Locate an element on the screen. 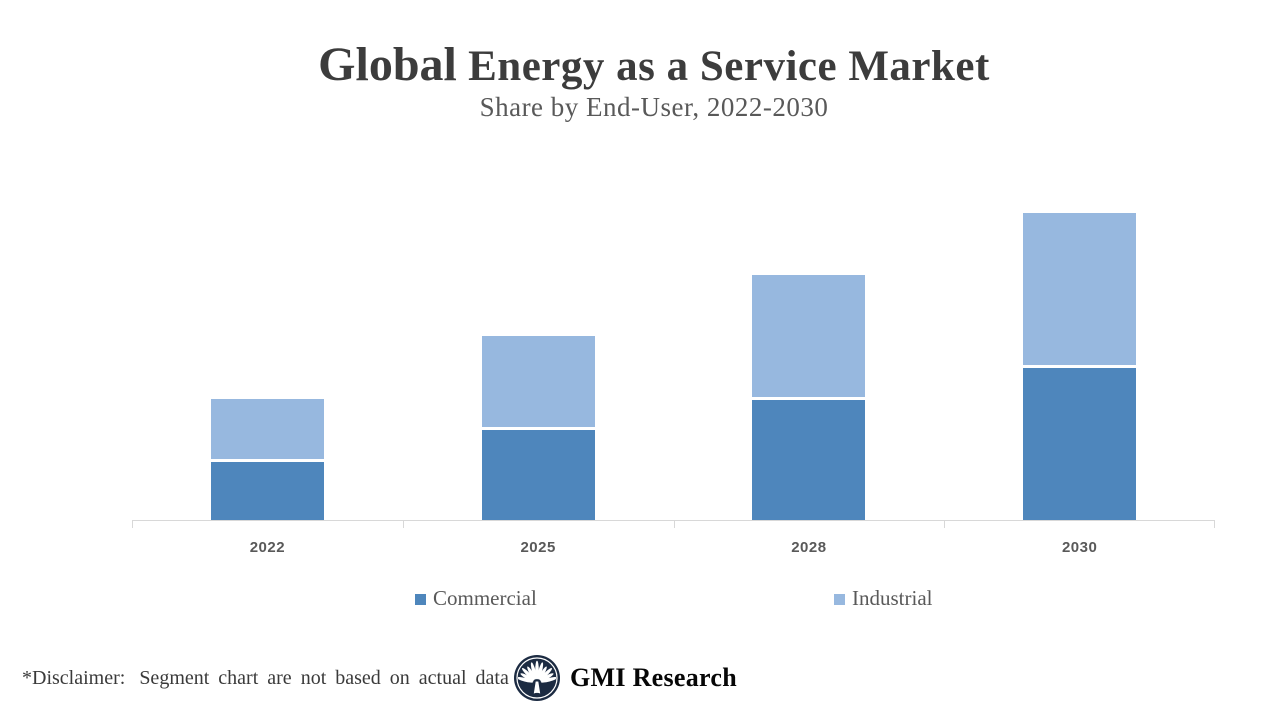 This screenshot has height=720, width=1280. segment-commercial-2030 is located at coordinates (1080, 444).